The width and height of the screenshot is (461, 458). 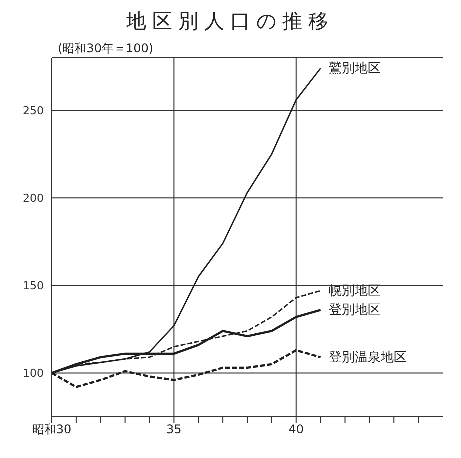 I want to click on x-tick-label: 昭和30, so click(x=52, y=429).